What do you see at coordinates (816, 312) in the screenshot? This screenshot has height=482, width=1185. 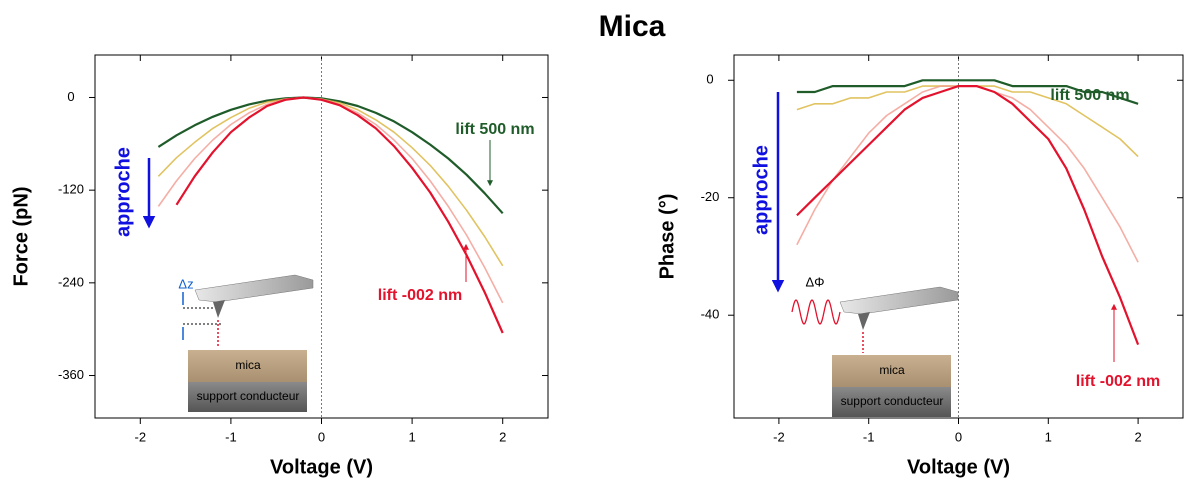 I see `phase-wave` at bounding box center [816, 312].